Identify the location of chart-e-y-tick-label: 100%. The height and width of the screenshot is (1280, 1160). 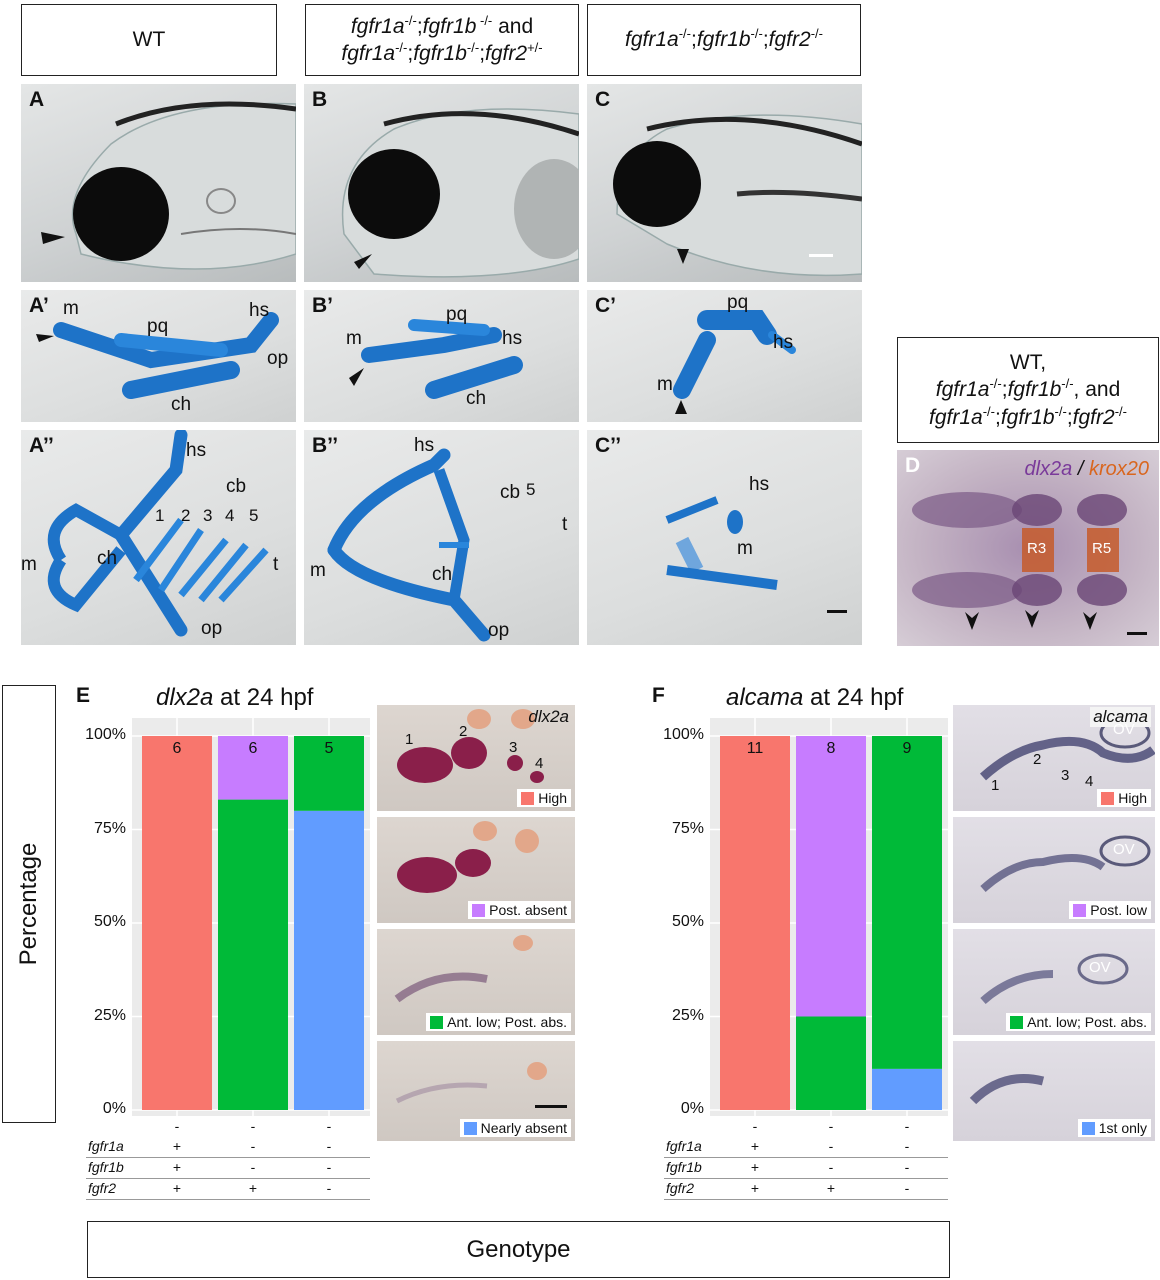
(105, 734).